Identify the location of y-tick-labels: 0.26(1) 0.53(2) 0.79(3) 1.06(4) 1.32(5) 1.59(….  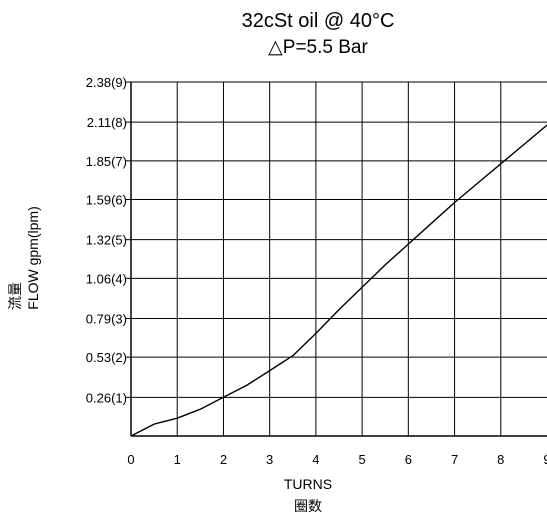
(106, 240).